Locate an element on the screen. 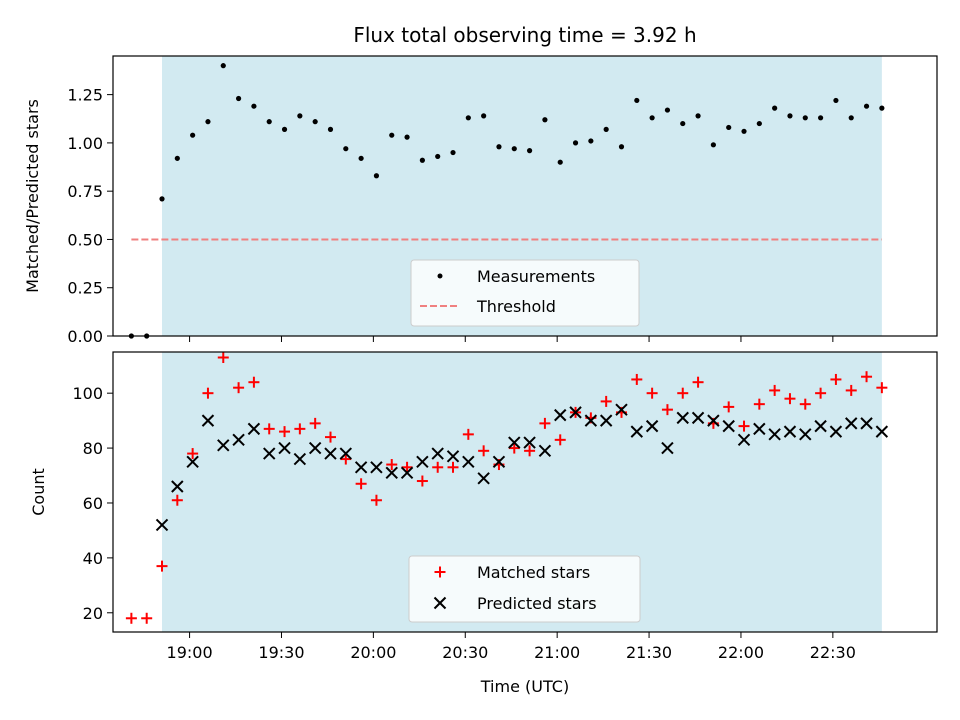  legend-plus-marker is located at coordinates (440, 572).